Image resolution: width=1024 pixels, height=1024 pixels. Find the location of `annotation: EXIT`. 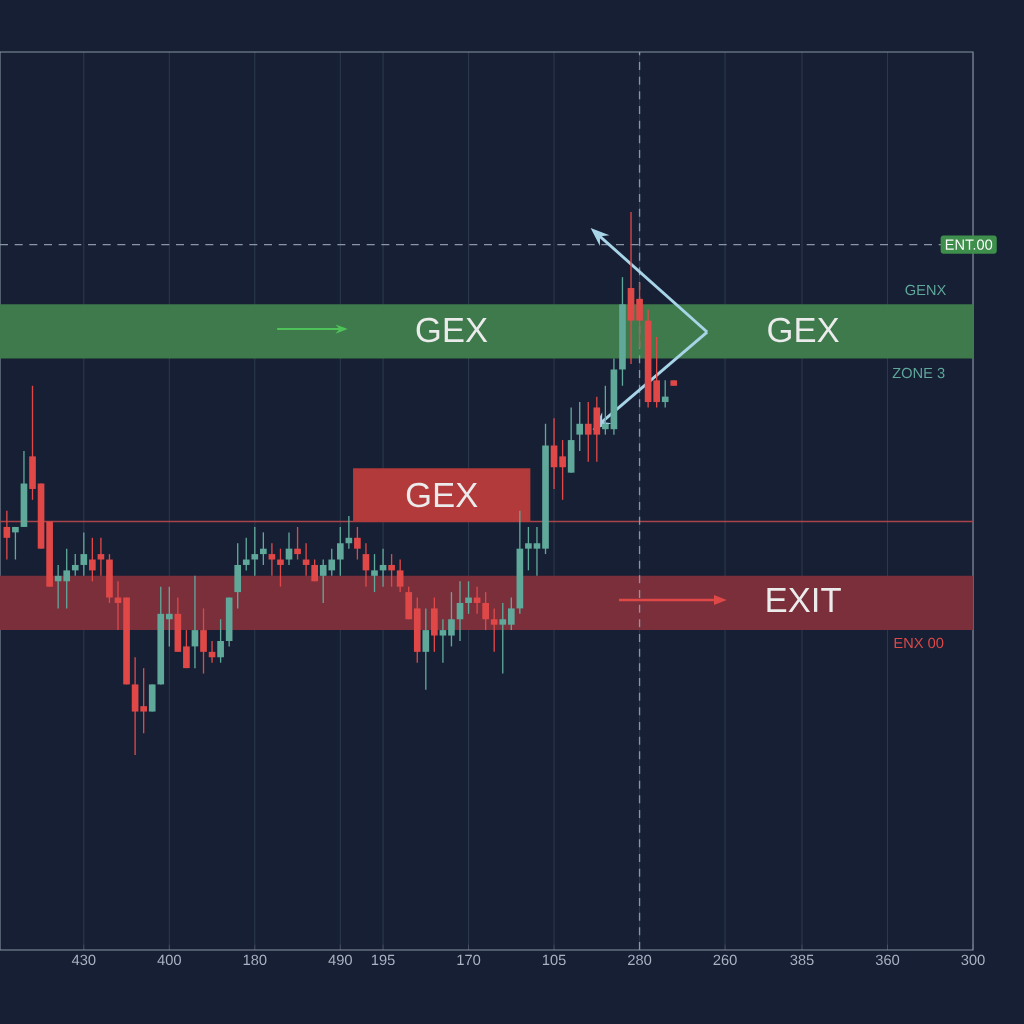

annotation: EXIT is located at coordinates (804, 600).